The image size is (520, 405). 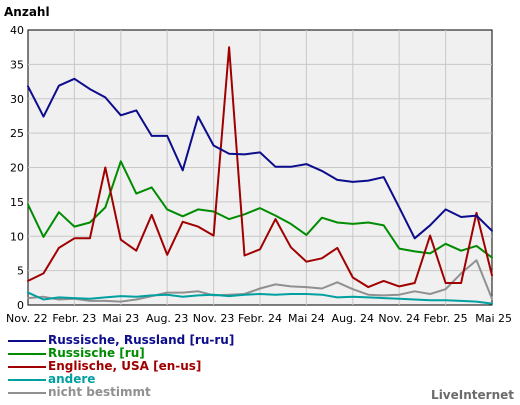 What do you see at coordinates (17, 133) in the screenshot?
I see `y-tick-label: 25` at bounding box center [17, 133].